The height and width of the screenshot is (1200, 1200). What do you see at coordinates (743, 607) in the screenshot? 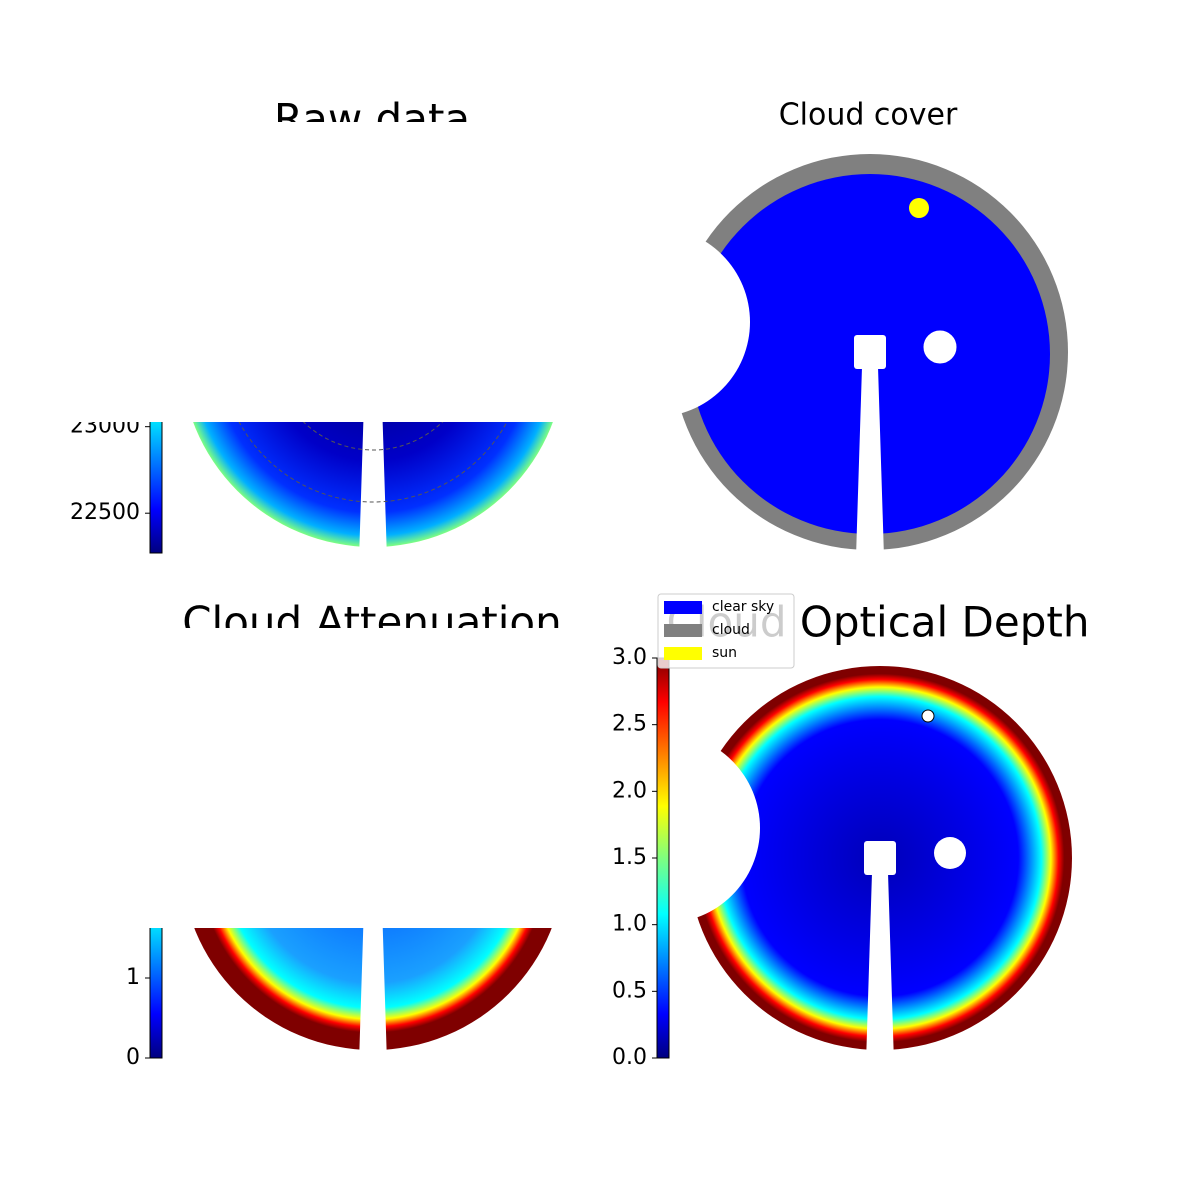
I see `legend-label: clear sky` at bounding box center [743, 607].